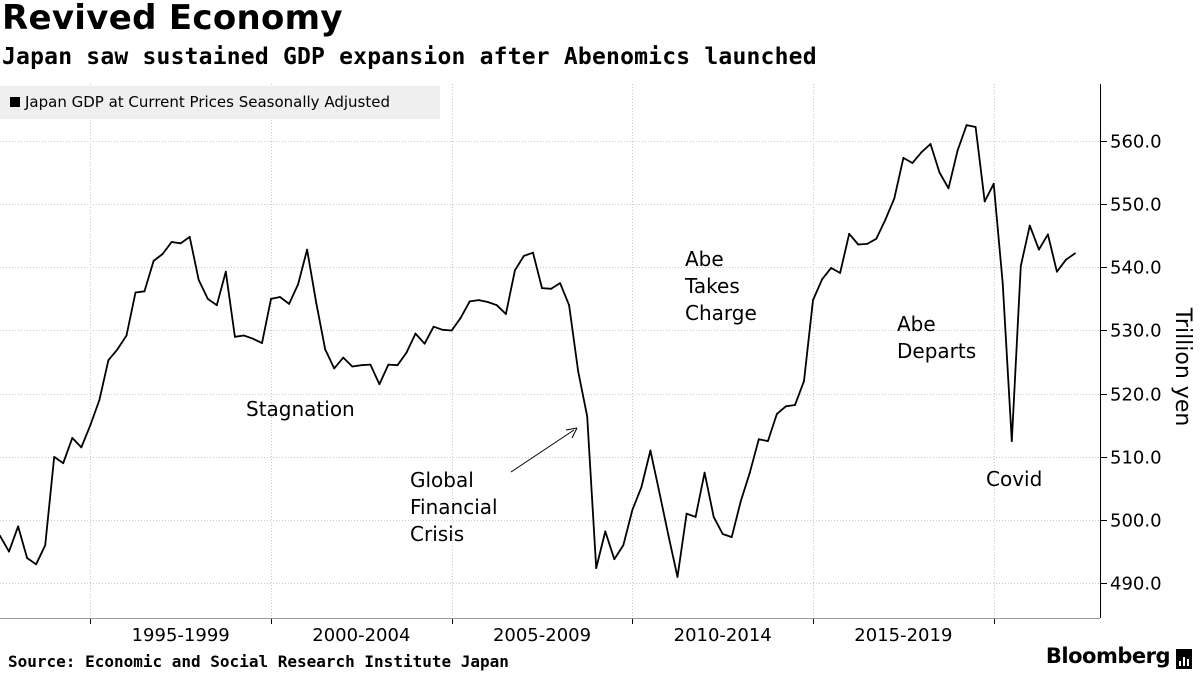 This screenshot has height=675, width=1200. Describe the element at coordinates (361, 635) in the screenshot. I see `x-tick-label: 2000-2004` at that location.